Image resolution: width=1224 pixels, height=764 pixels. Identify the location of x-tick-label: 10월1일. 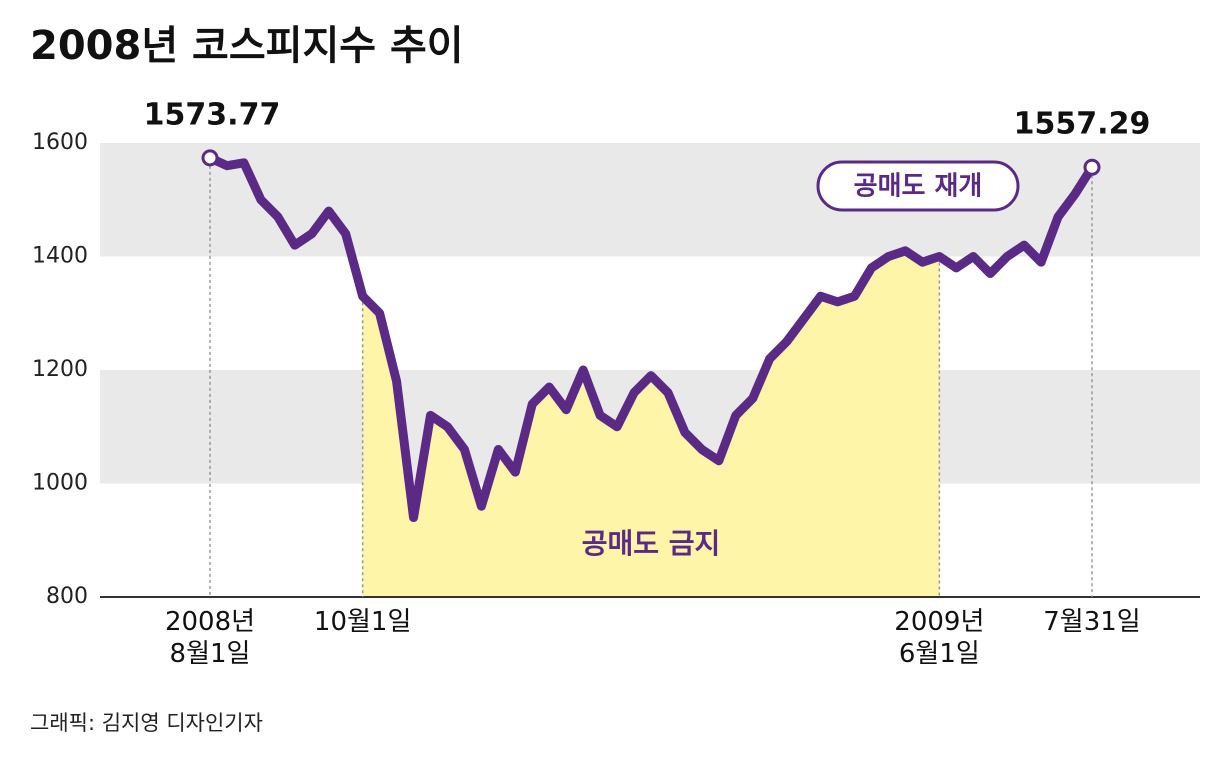
(362, 622).